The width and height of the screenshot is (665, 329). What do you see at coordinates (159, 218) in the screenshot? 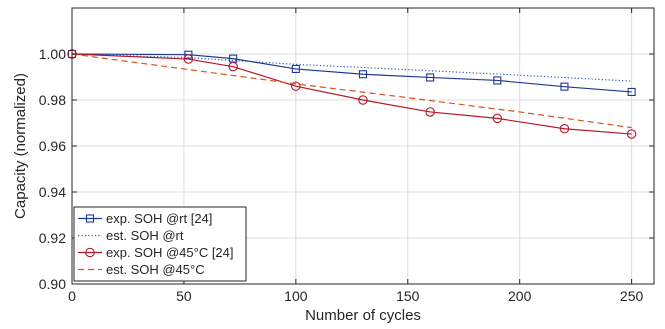
I see `legend-label: exp. SOH @rt [24]` at bounding box center [159, 218].